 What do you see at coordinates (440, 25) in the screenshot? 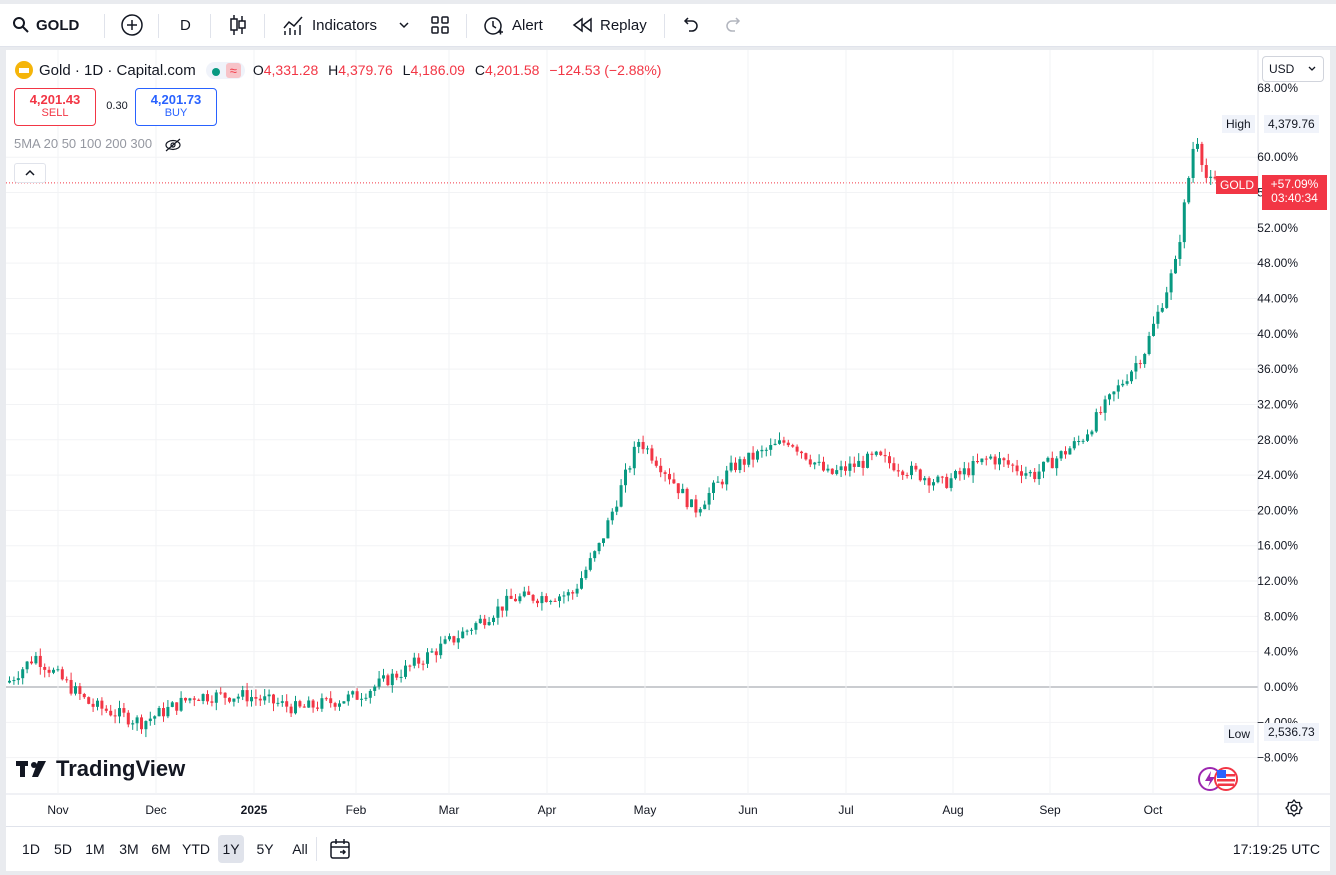
I see `layouts-button` at bounding box center [440, 25].